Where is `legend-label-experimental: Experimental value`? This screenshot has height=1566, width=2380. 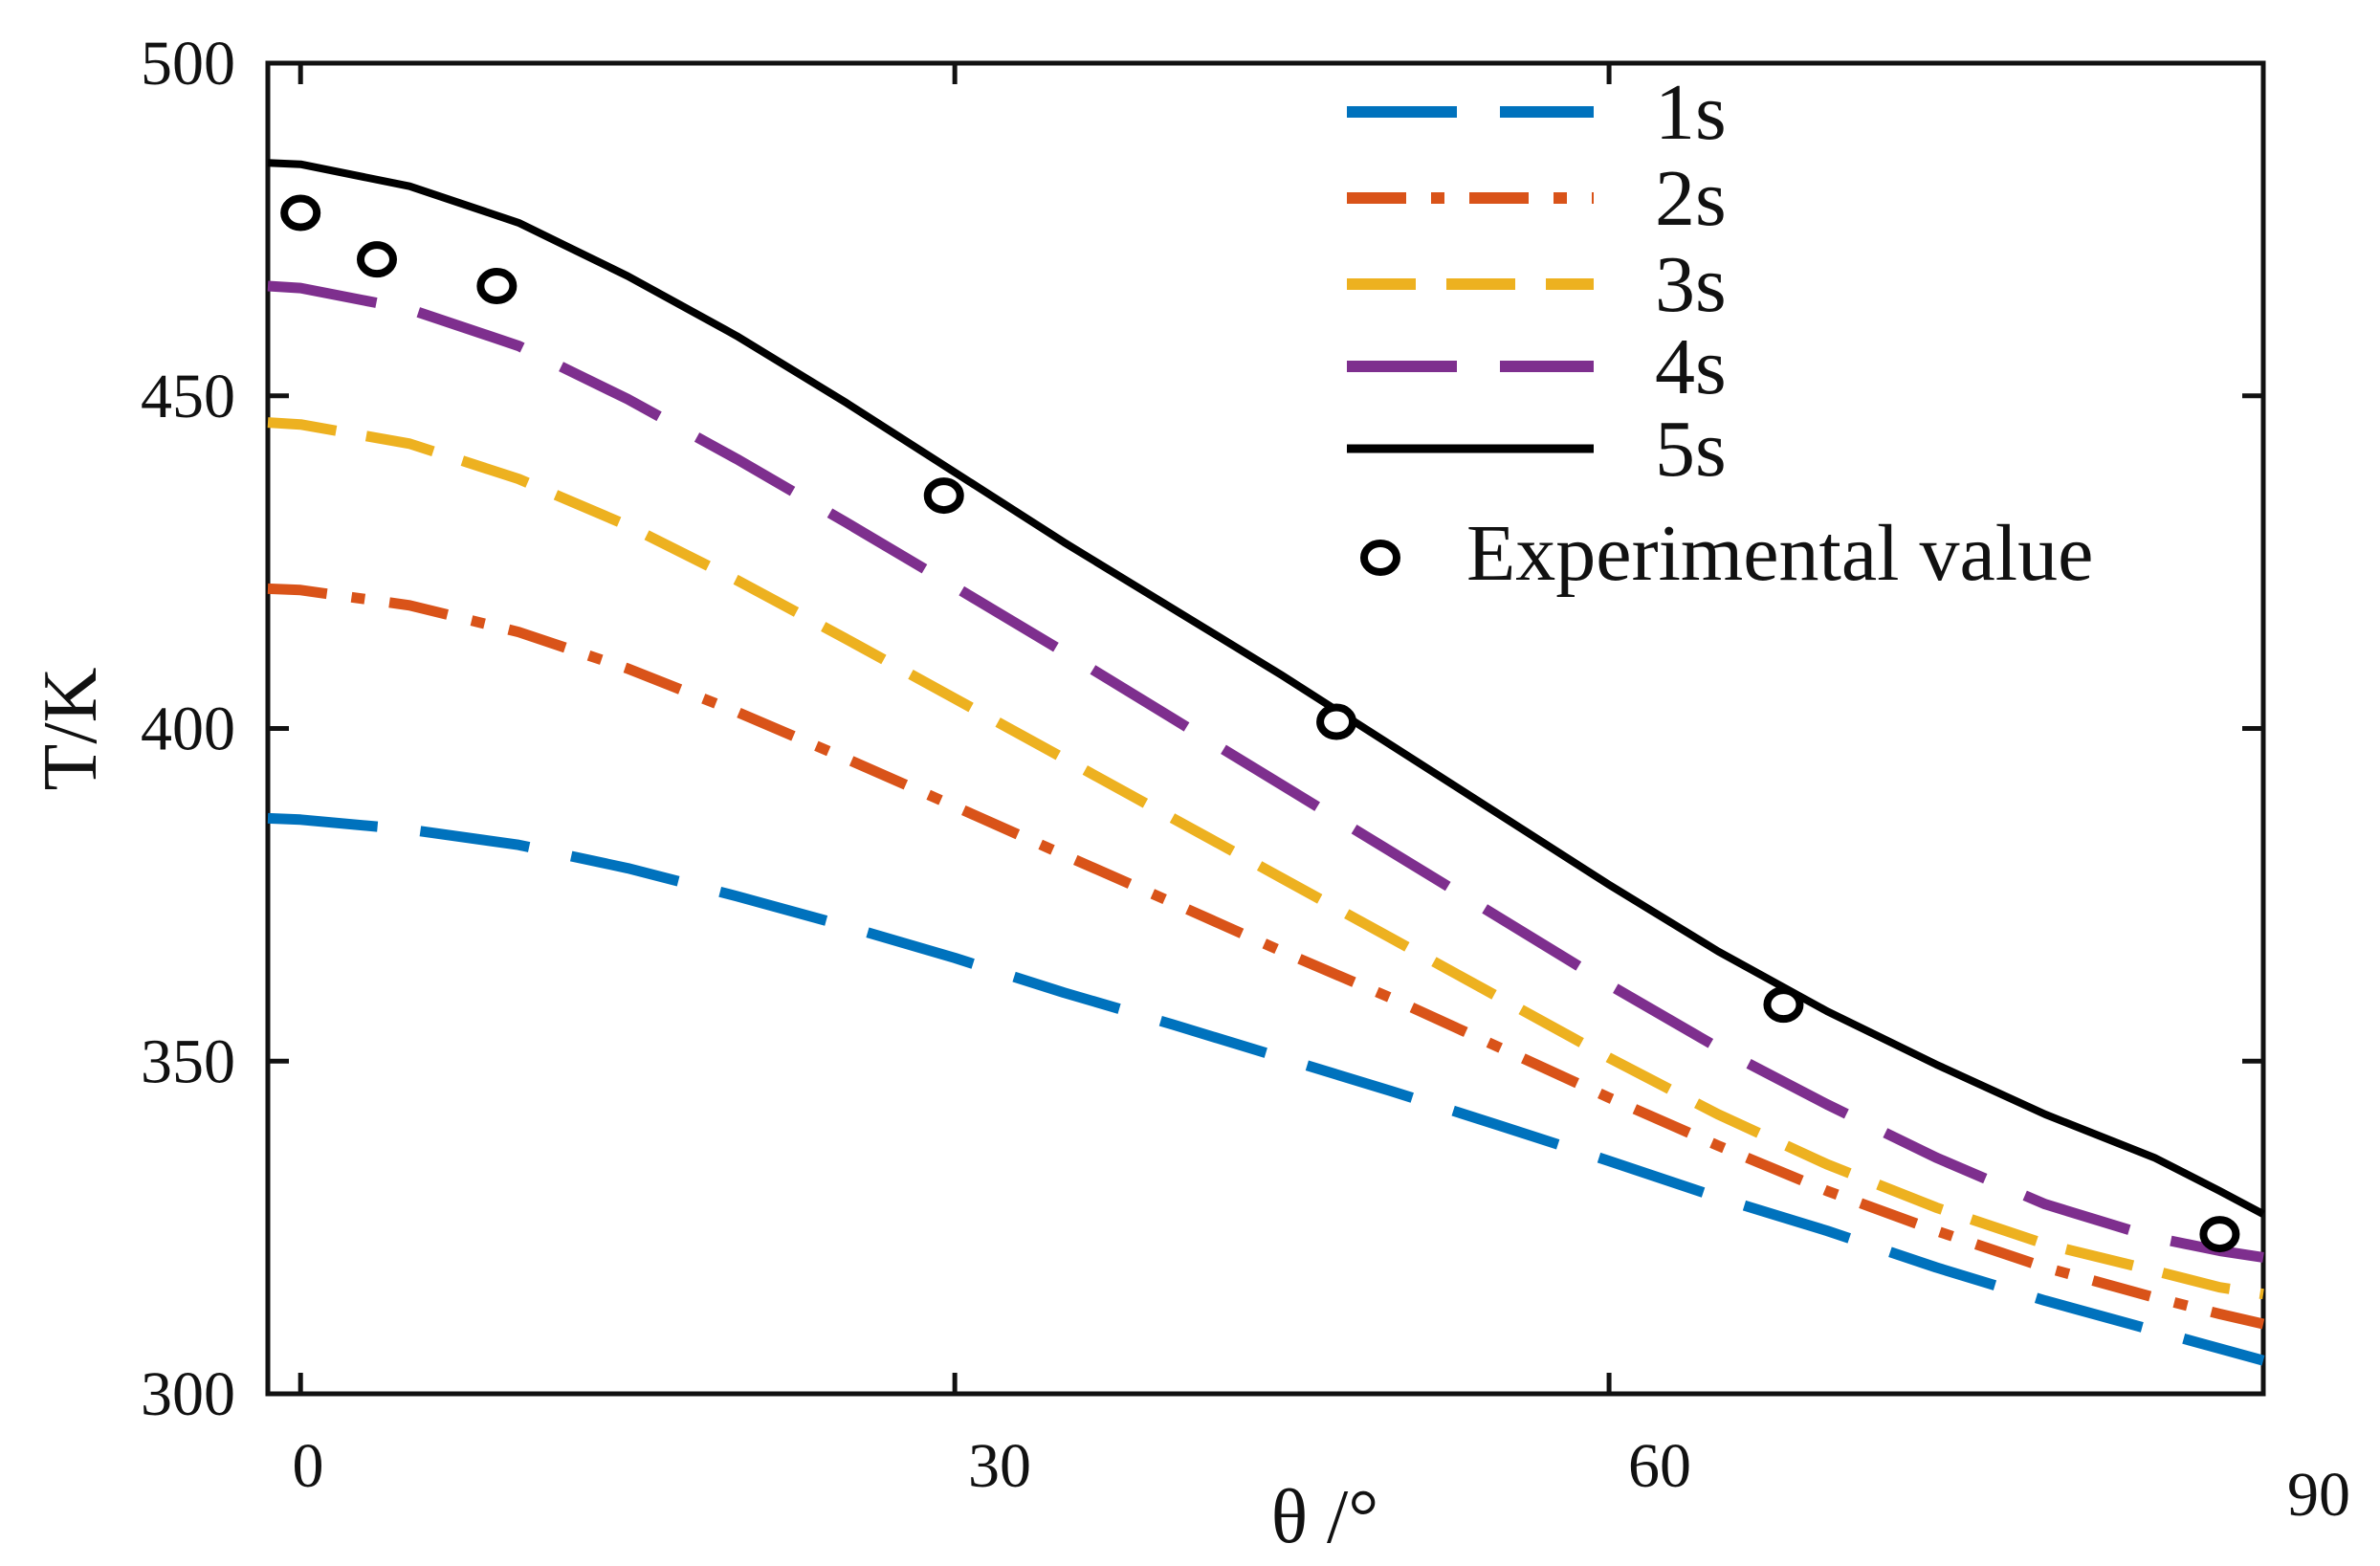
legend-label-experimental: Experimental value is located at coordinates (1780, 554).